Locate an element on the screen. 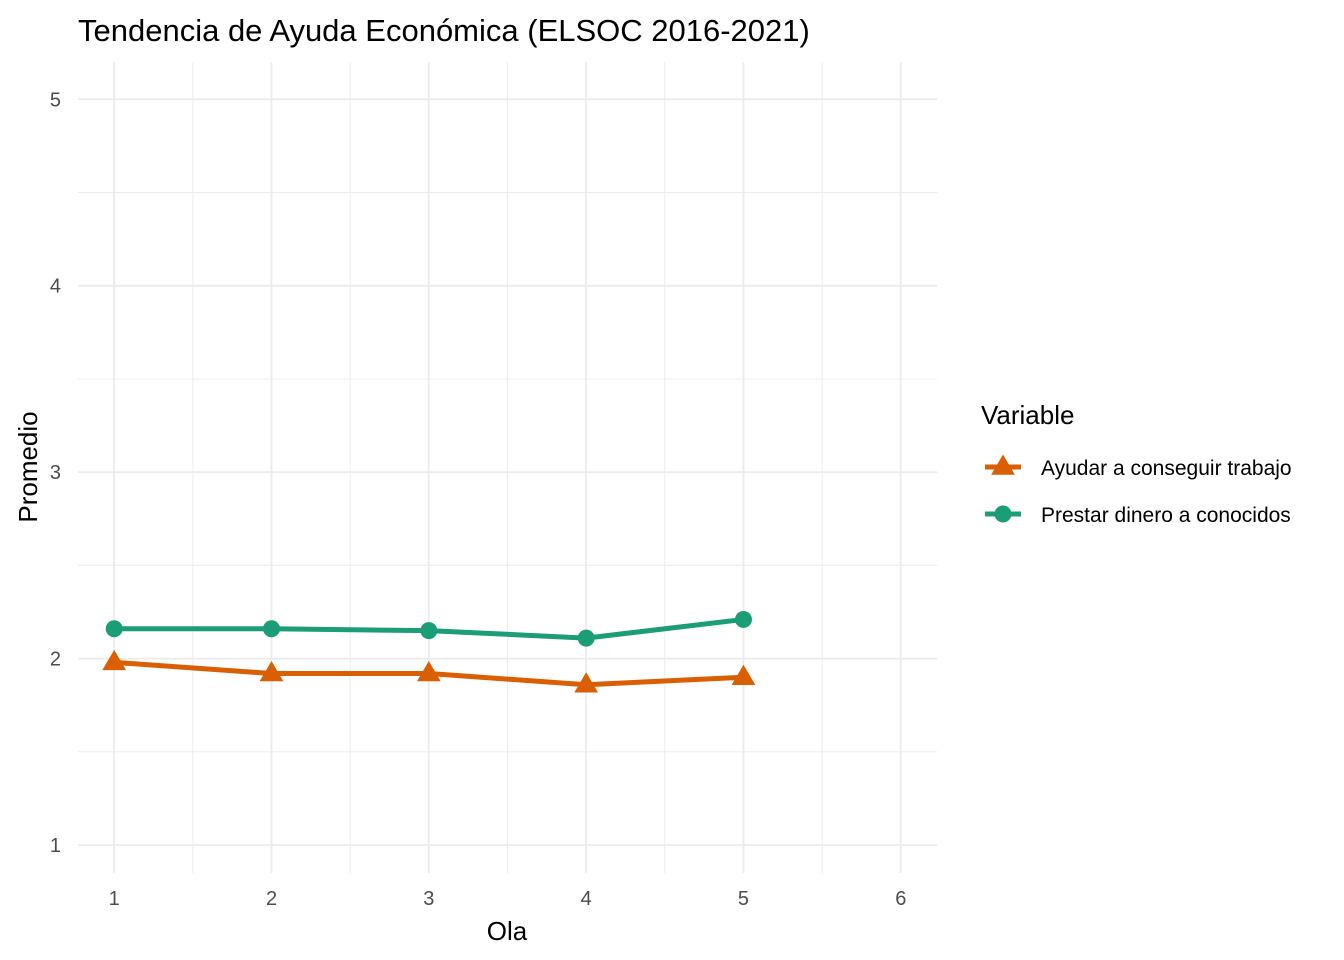 The image size is (1344, 960). legend-label: Ayudar a conseguir trabajo is located at coordinates (1166, 468).